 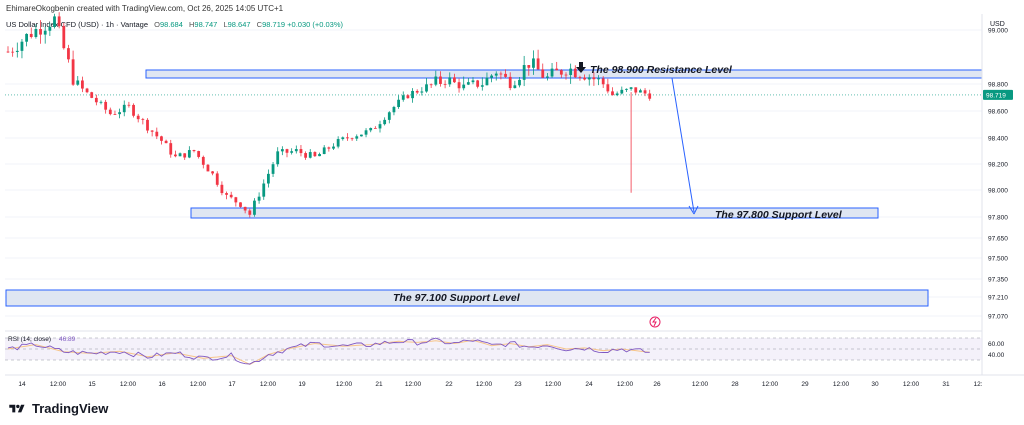 I want to click on time-tick-label: 12:, so click(x=977, y=384).